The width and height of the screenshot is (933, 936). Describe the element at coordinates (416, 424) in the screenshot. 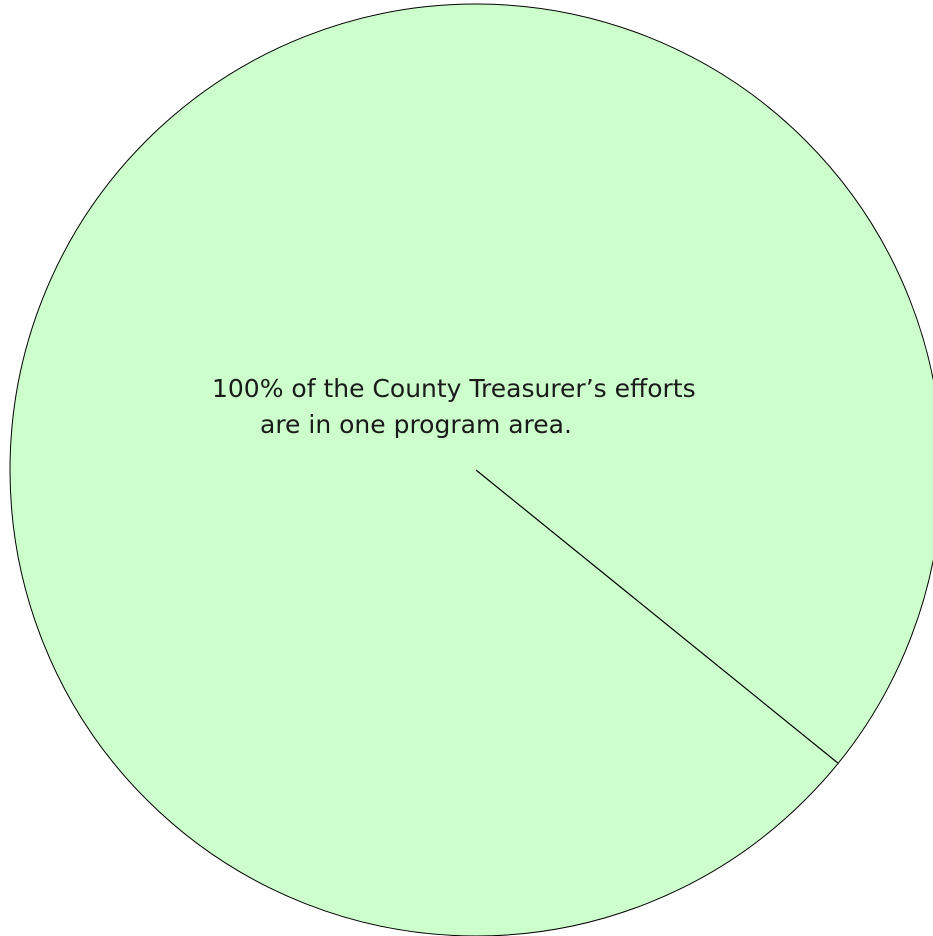

I see `annotation-line-2: are in one program area.` at that location.